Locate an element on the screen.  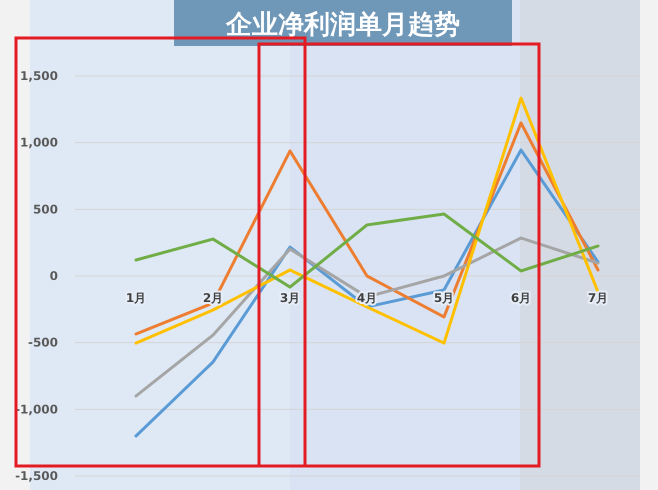
x-tick-label: 4月 is located at coordinates (367, 298).